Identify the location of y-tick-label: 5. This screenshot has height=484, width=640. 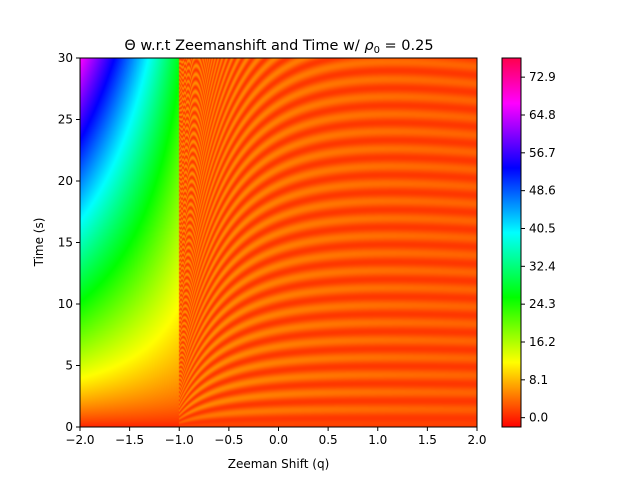
(69, 366).